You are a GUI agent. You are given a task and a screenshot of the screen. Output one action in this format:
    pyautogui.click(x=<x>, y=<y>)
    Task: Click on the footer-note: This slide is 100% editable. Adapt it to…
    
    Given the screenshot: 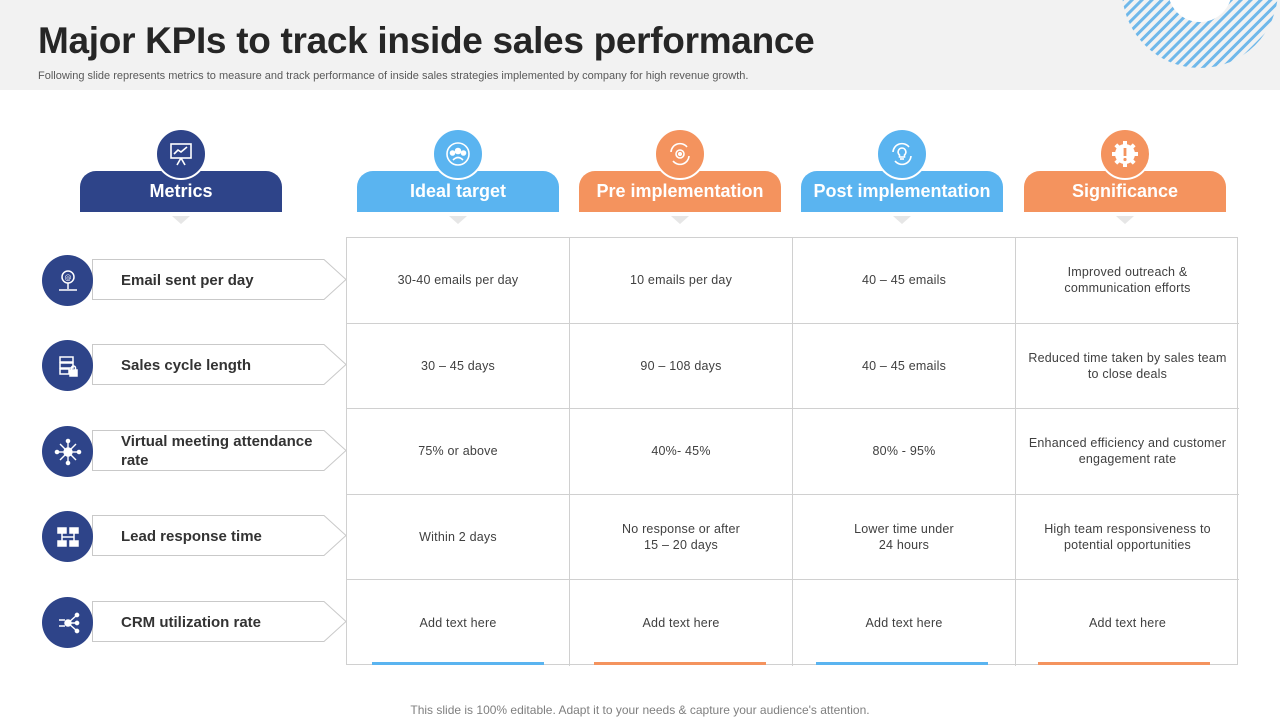 What is the action you would take?
    pyautogui.click(x=640, y=710)
    